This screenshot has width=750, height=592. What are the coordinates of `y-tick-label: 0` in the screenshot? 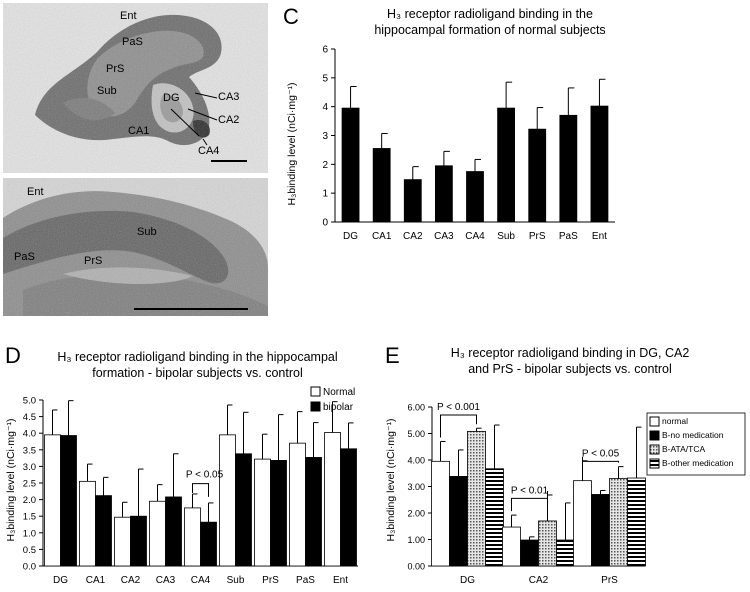 It's located at (325, 223).